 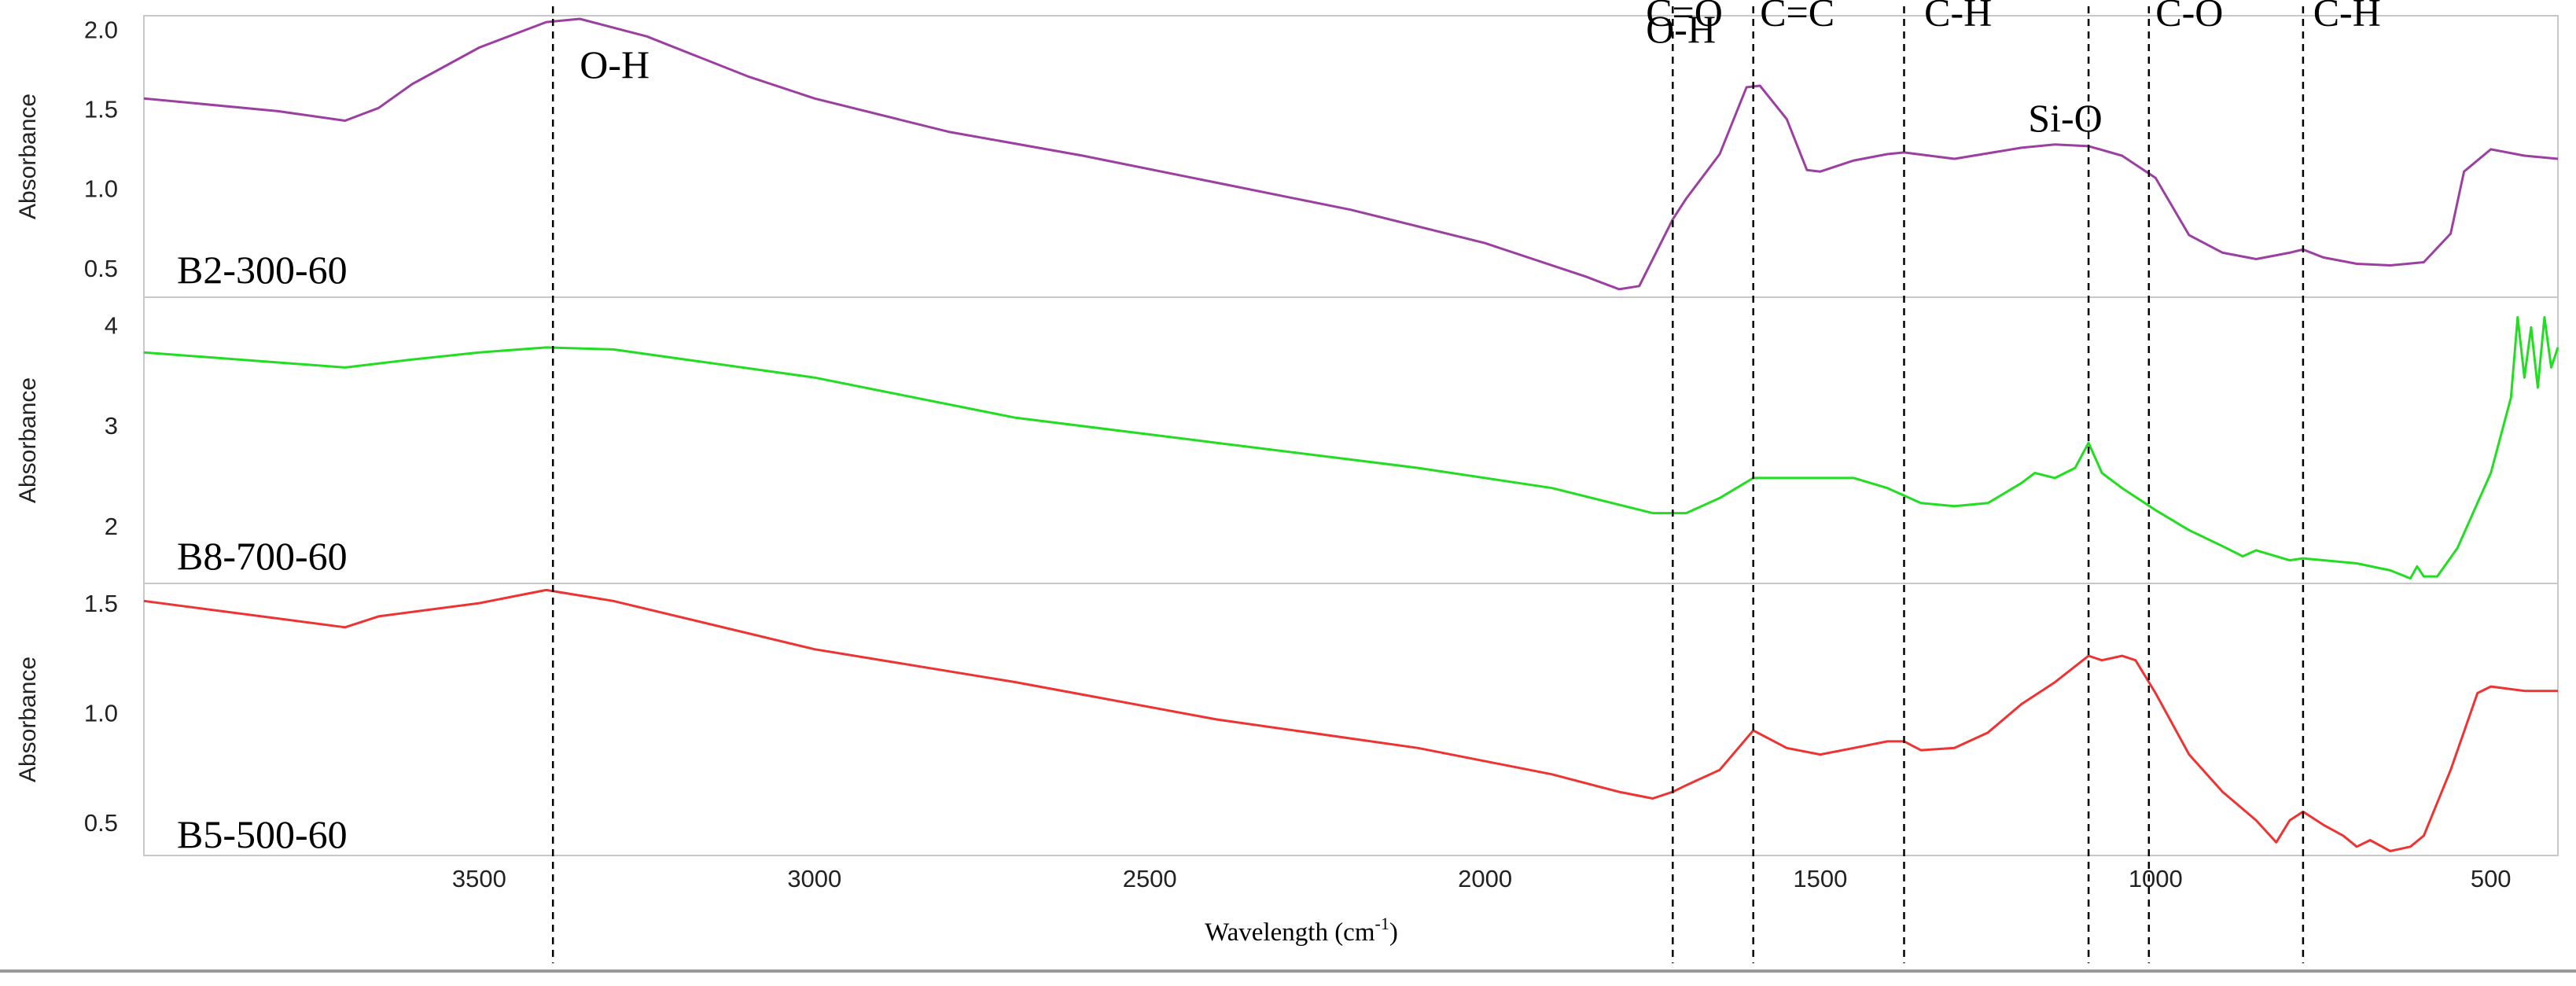 What do you see at coordinates (2065, 118) in the screenshot?
I see `band-label: Si-O` at bounding box center [2065, 118].